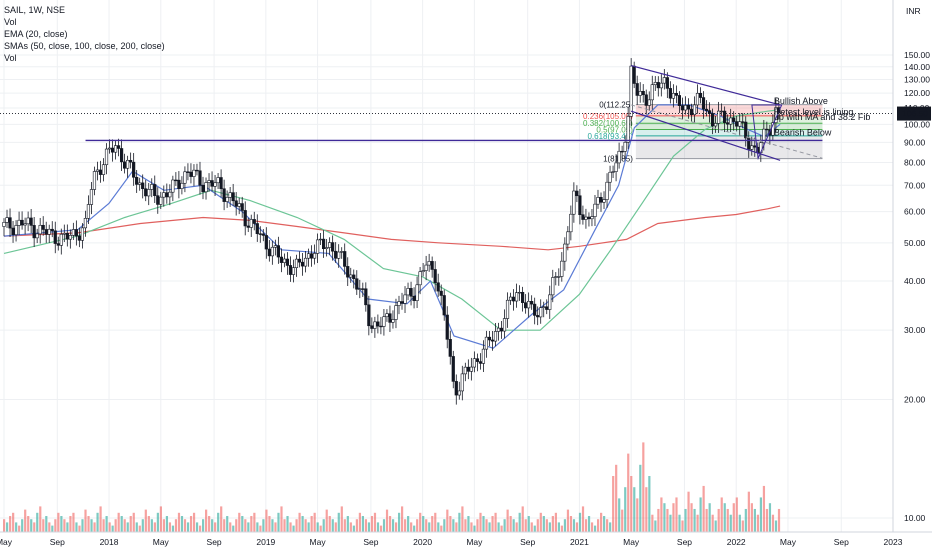 The height and width of the screenshot is (550, 932). I want to click on volume-label-2: Vol, so click(10, 58).